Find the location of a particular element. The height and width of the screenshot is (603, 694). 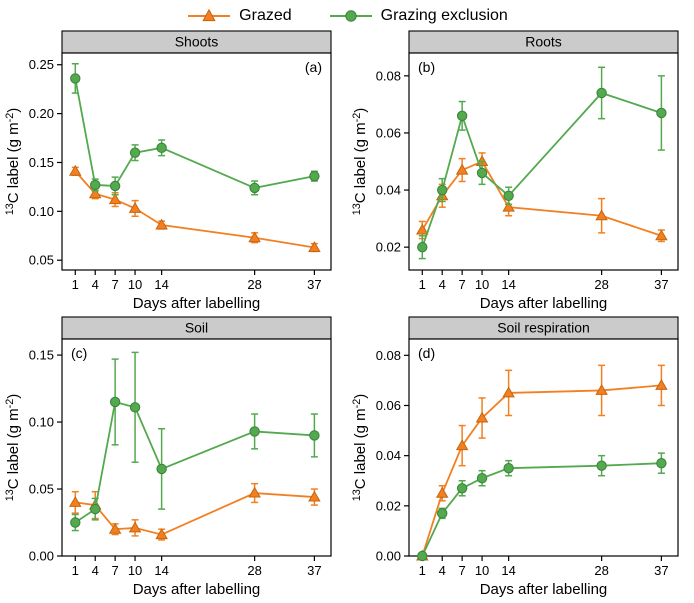

svg-text: Soil respiration is located at coordinates (543, 328).